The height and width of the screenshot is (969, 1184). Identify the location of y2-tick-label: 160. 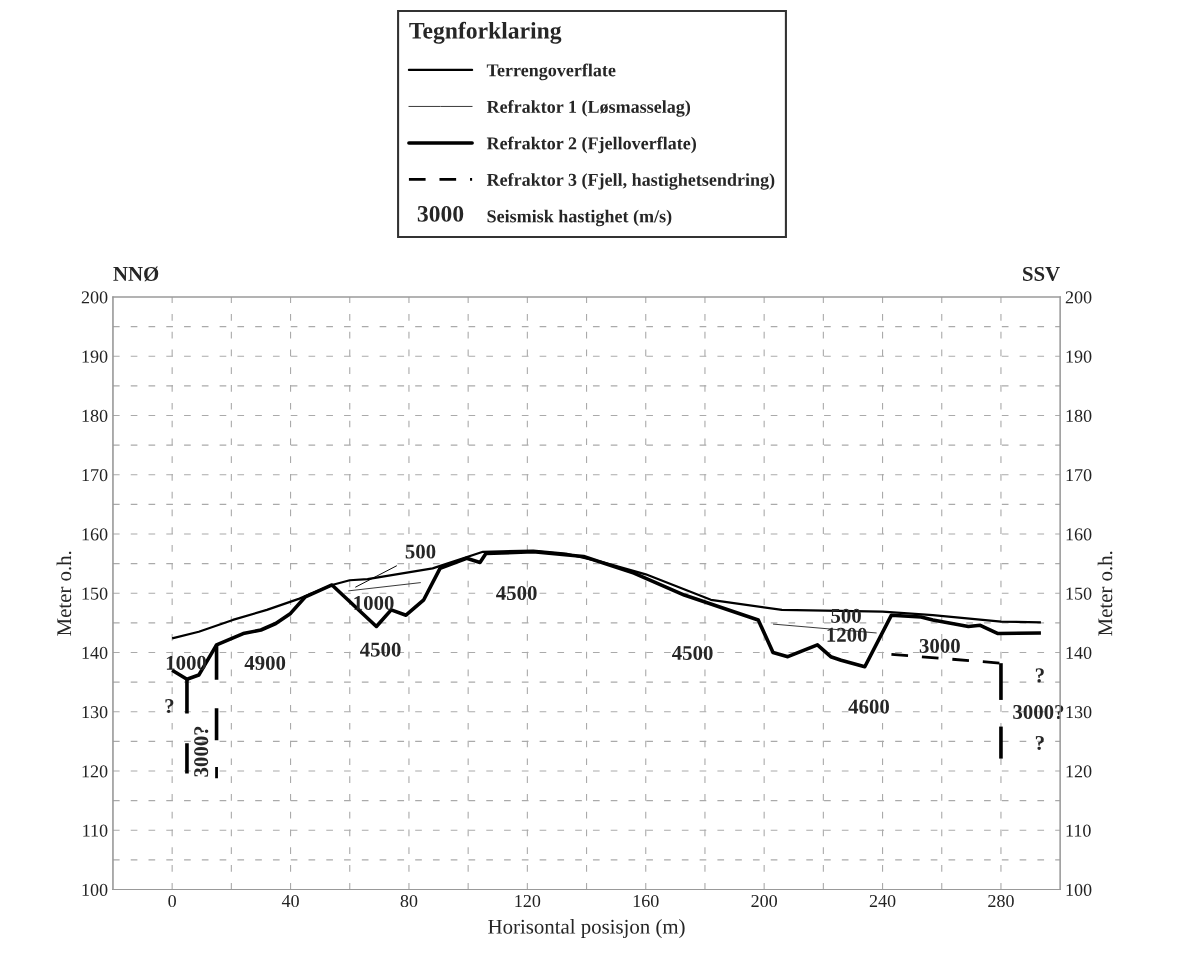
(1079, 534).